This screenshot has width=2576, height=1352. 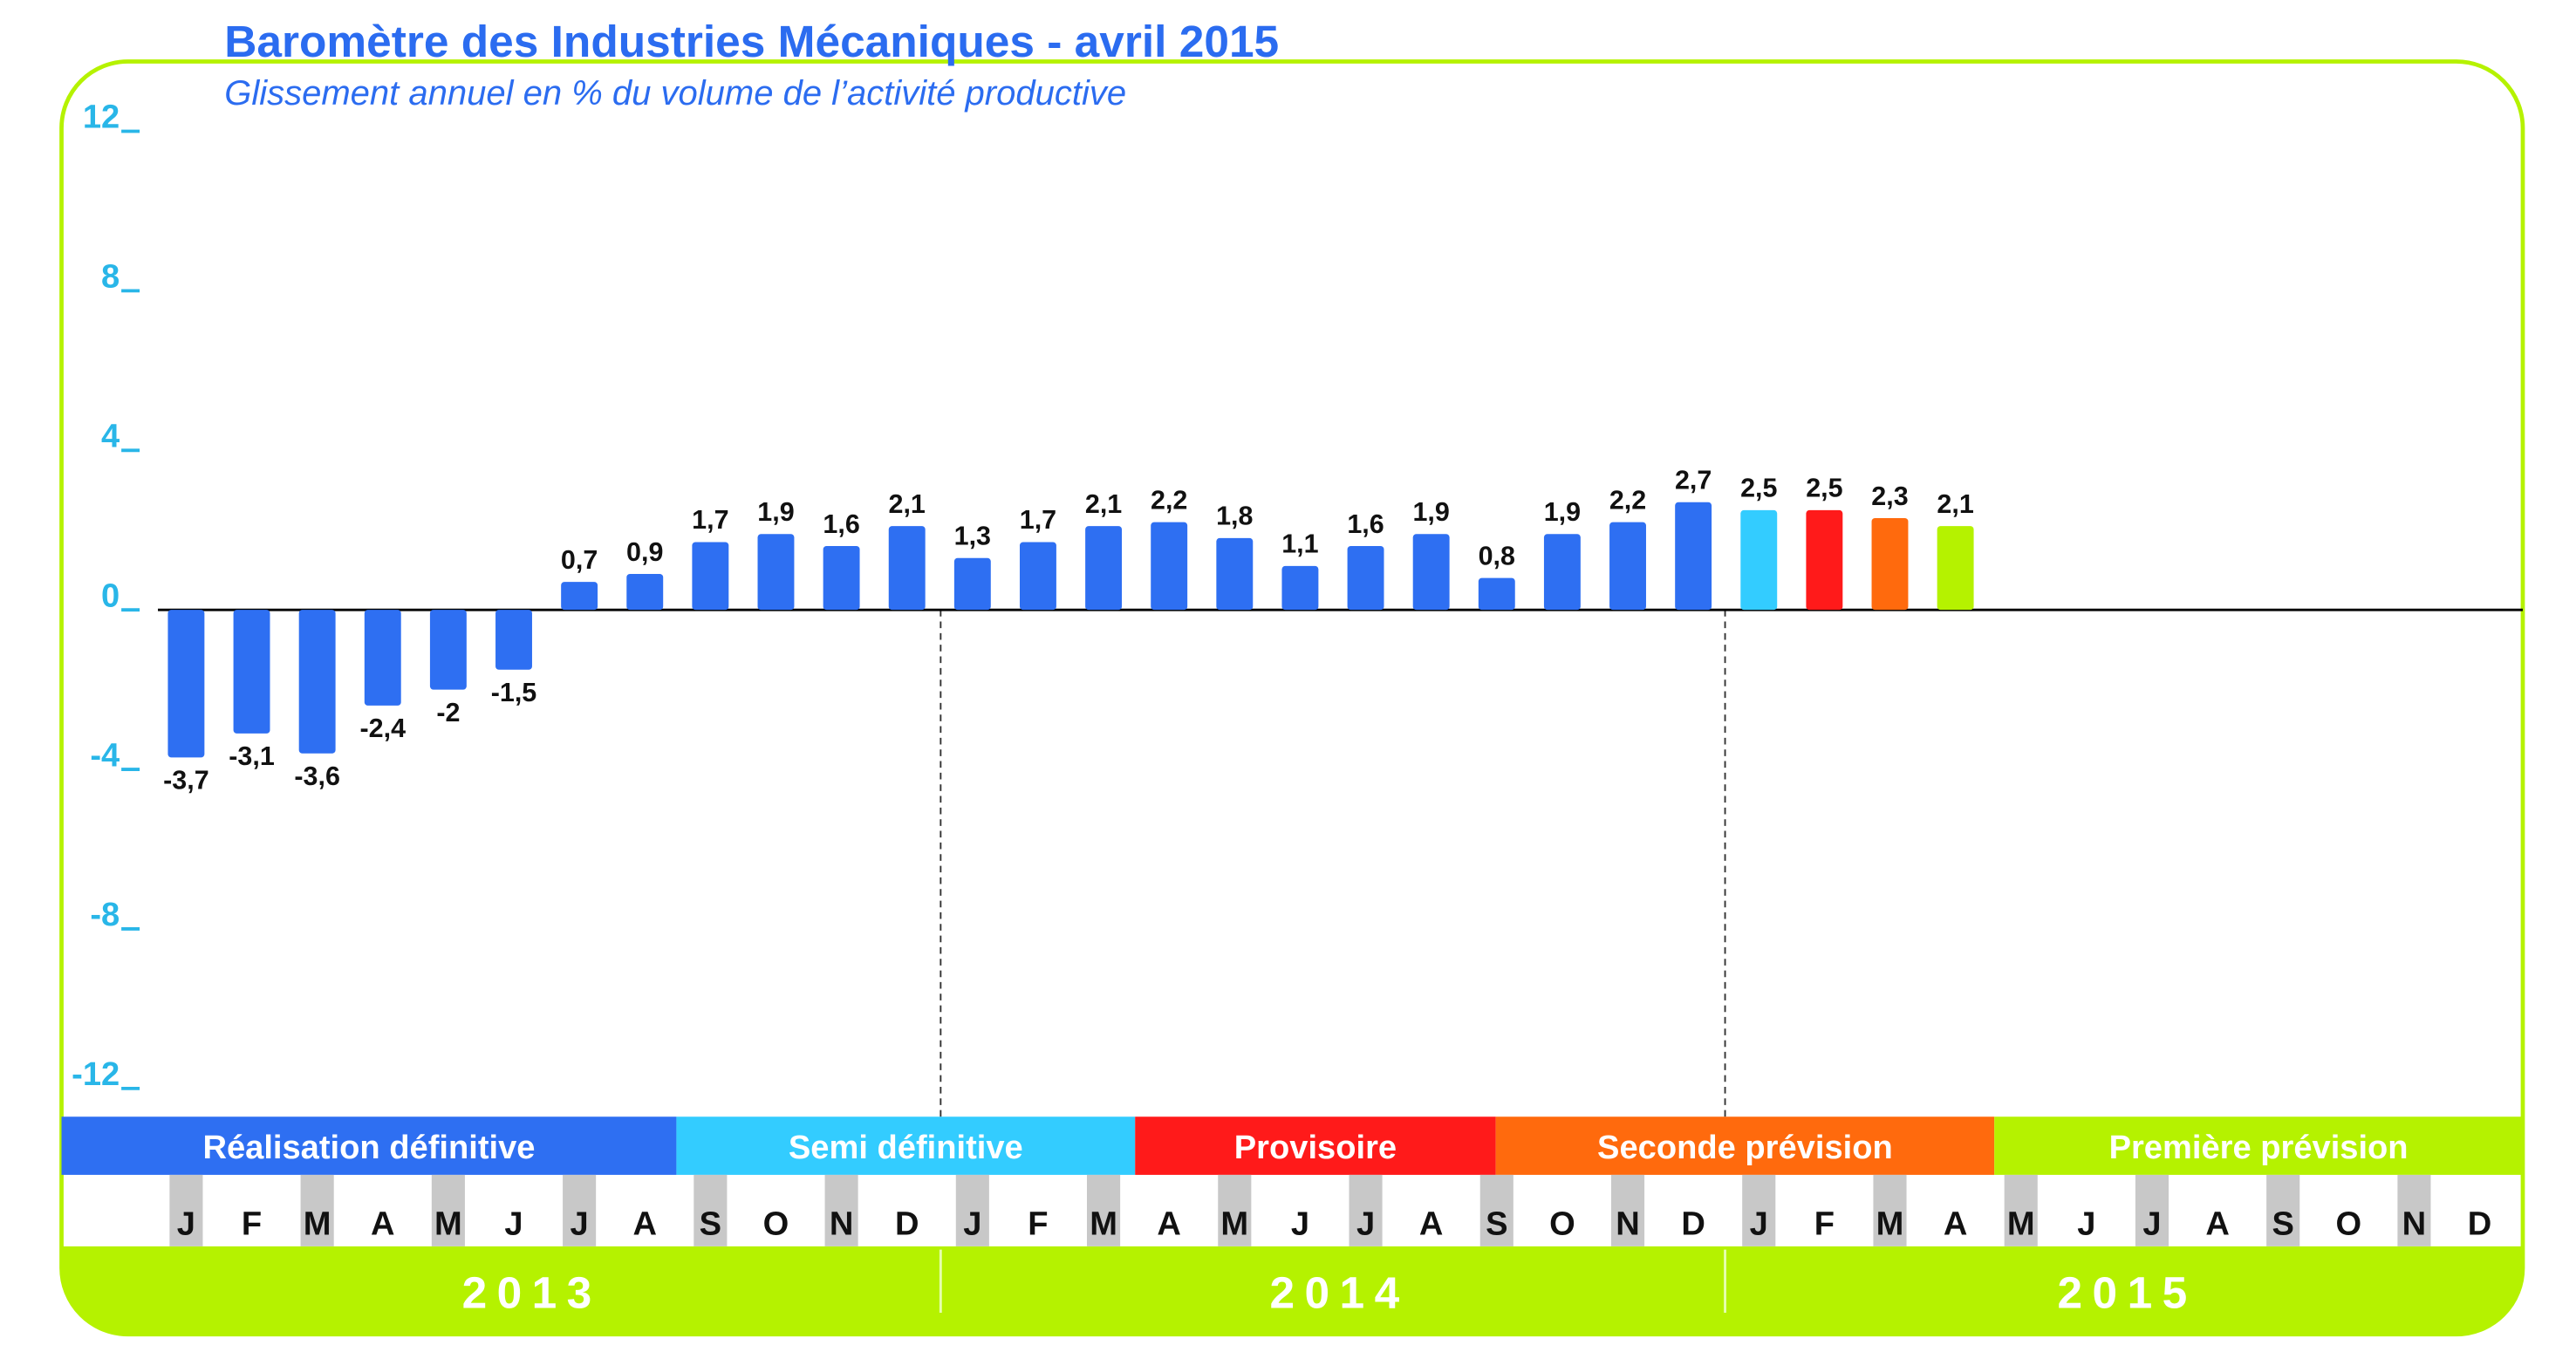 I want to click on value-label: 0,9, so click(x=644, y=552).